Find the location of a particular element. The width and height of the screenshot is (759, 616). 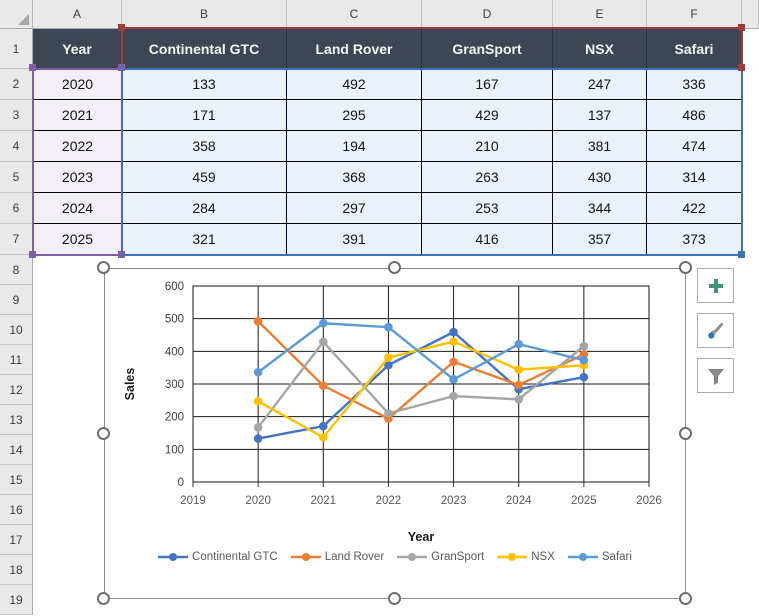

cell-C6: 297 is located at coordinates (354, 208).